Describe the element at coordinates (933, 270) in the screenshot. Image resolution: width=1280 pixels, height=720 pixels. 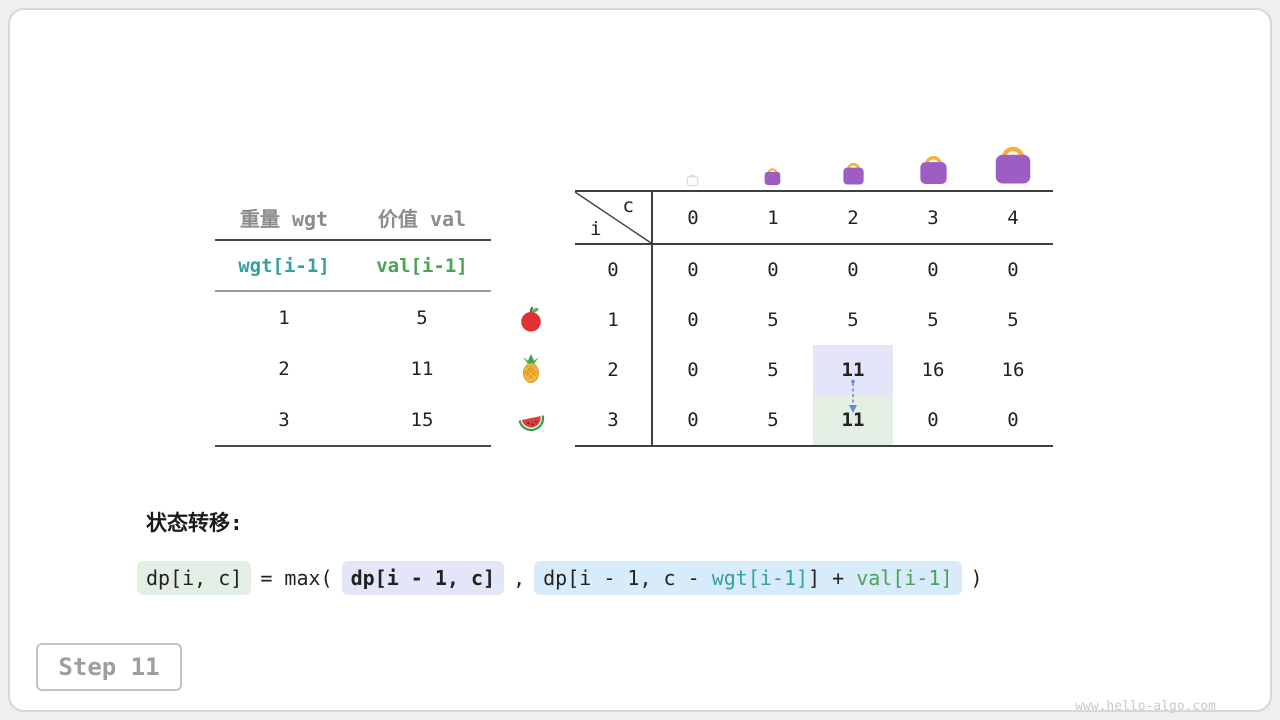
I see `dp-cell-0-3: 0` at that location.